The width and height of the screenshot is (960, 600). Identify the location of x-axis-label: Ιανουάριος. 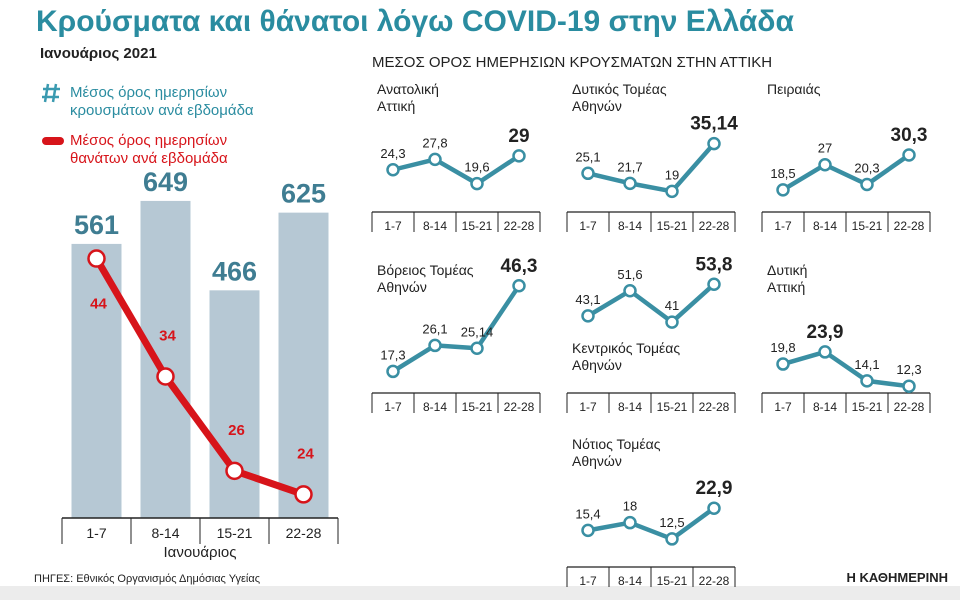
(200, 552).